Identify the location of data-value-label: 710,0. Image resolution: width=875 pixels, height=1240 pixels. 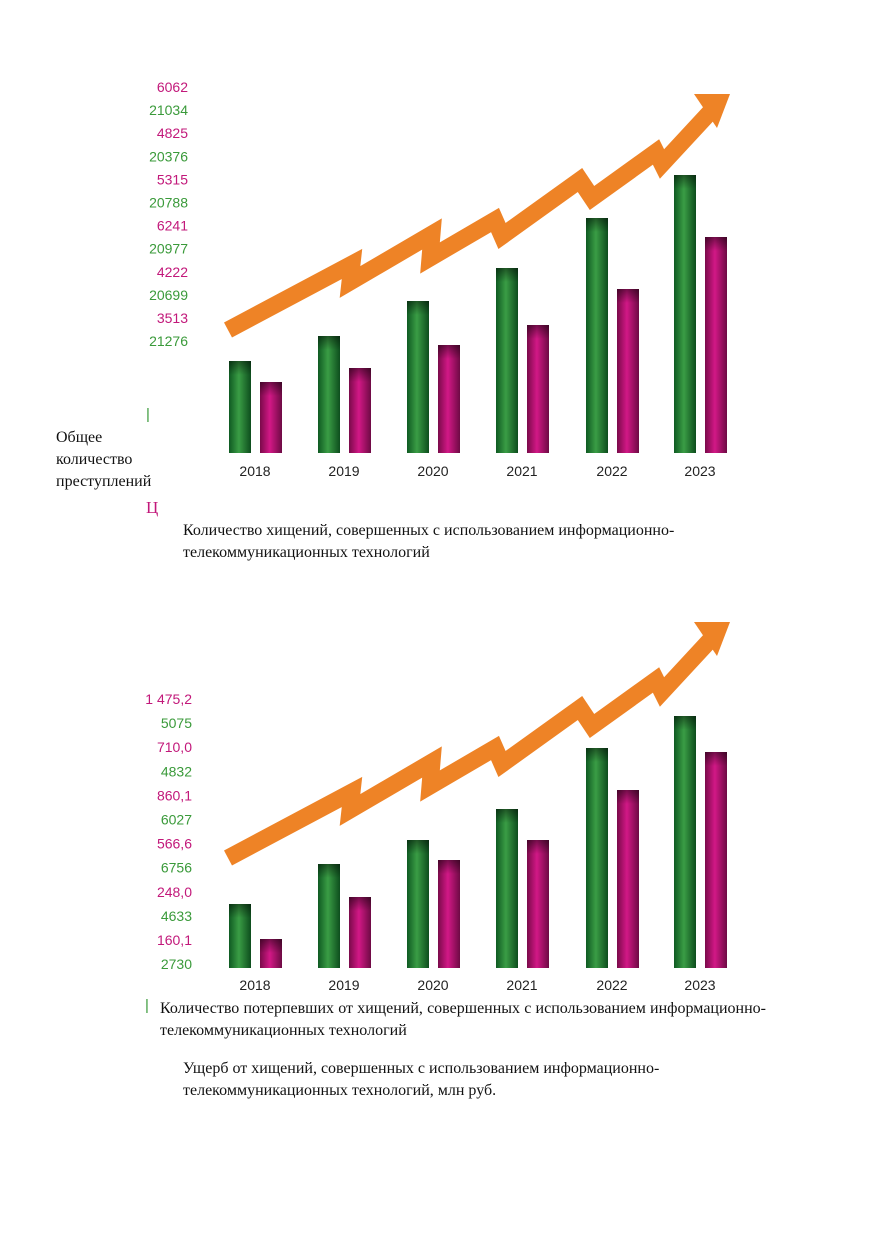
(174, 747).